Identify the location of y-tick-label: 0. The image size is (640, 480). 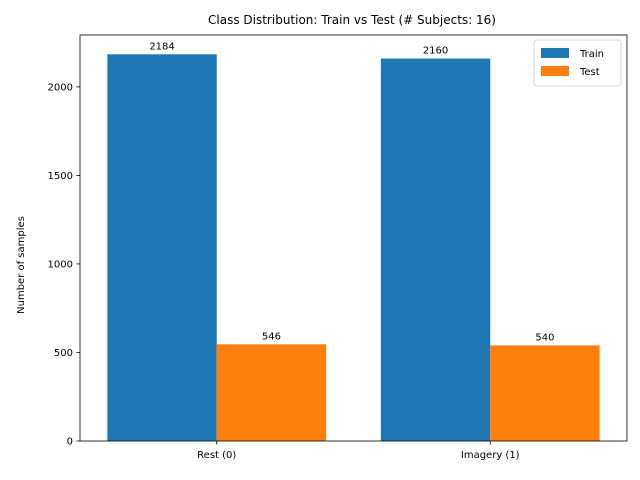
(70, 442).